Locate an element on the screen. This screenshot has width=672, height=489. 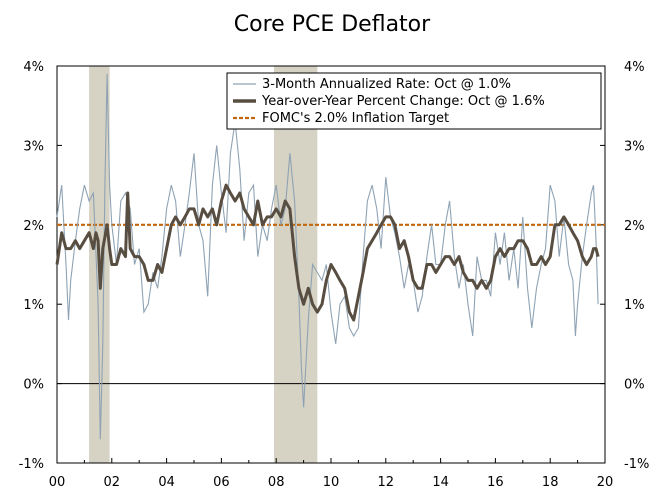
y-tick-label-right: 0% is located at coordinates (634, 385).